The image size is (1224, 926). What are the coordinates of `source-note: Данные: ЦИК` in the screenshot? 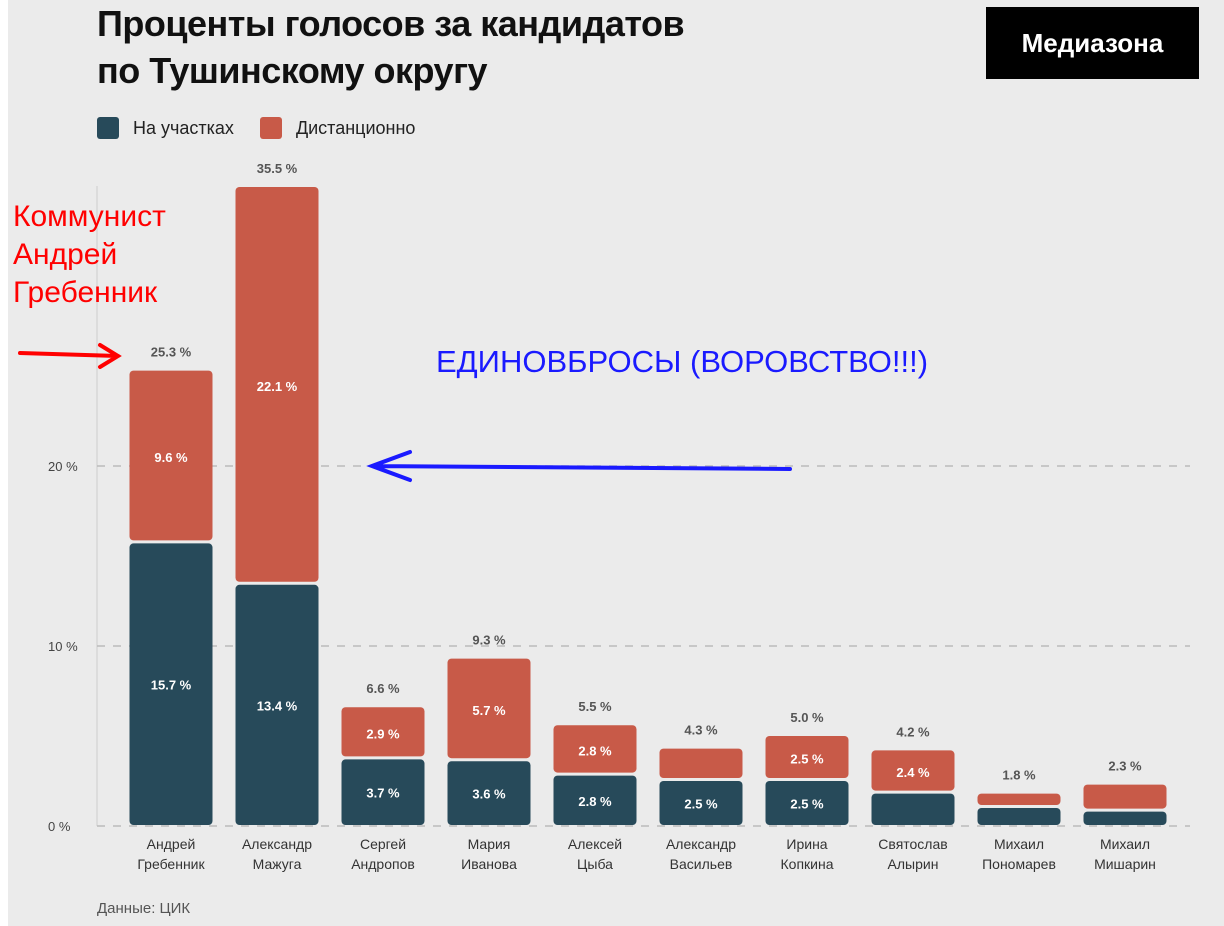 It's located at (144, 908).